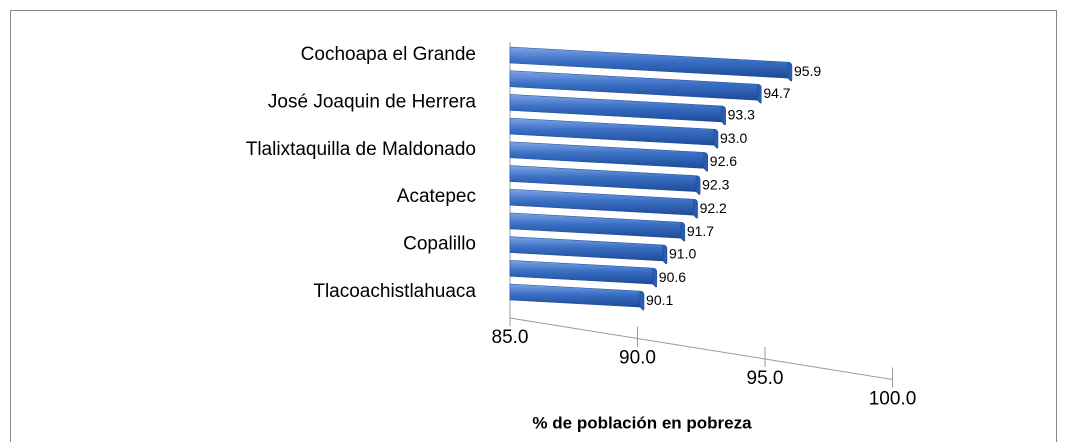  What do you see at coordinates (701, 348) in the screenshot?
I see `x-axis-line` at bounding box center [701, 348].